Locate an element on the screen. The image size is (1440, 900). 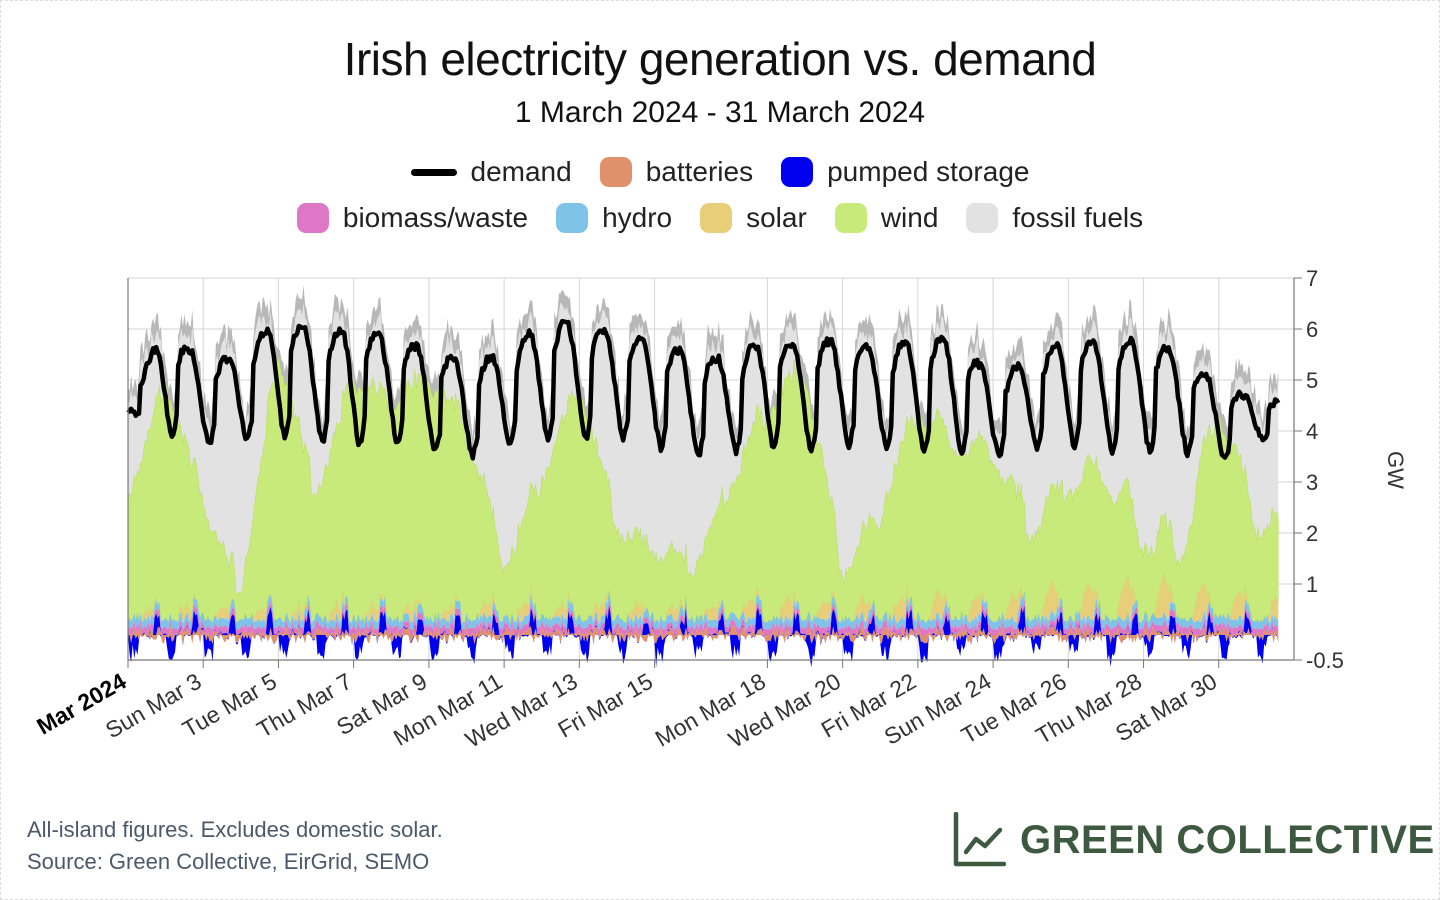
legend-label: wind is located at coordinates (909, 217).